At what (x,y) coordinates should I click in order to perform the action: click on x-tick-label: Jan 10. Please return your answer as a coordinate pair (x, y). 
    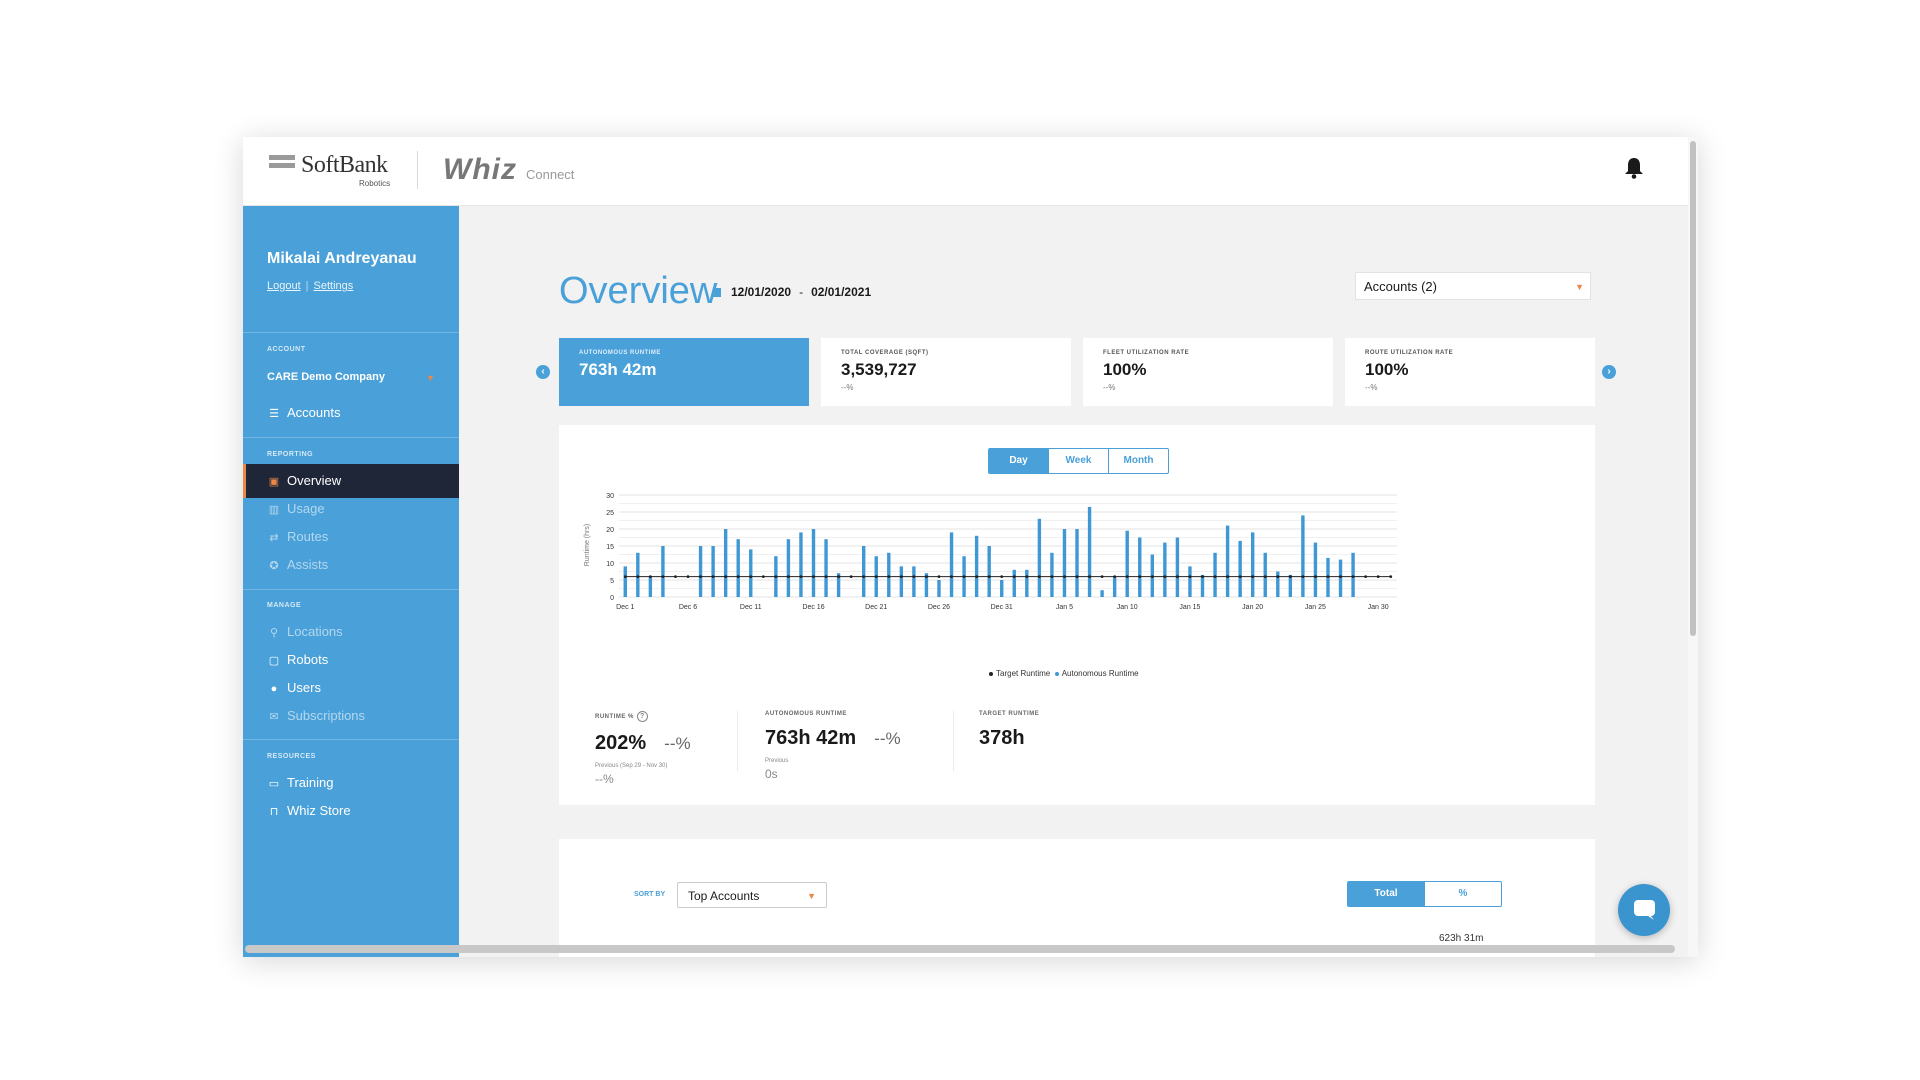
    Looking at the image, I should click on (1127, 607).